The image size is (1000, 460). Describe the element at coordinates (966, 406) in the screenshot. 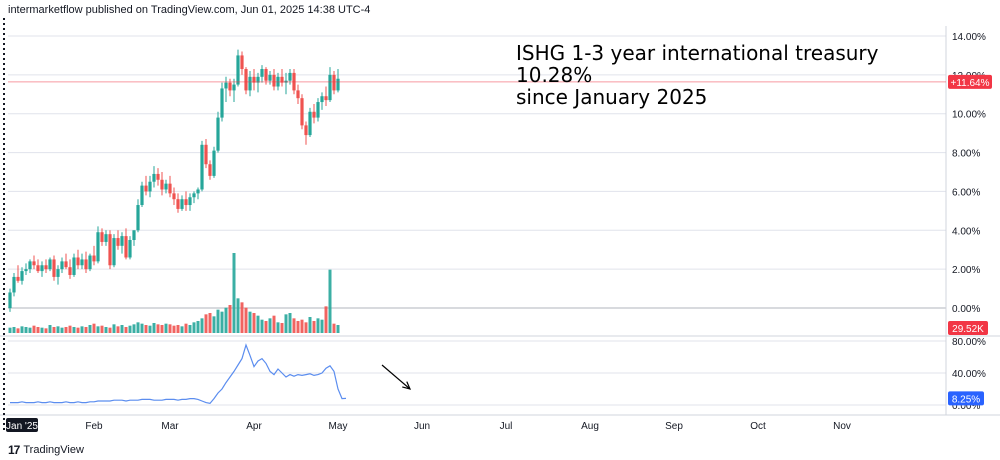

I see `indicator-tick-label: 0.00%` at that location.